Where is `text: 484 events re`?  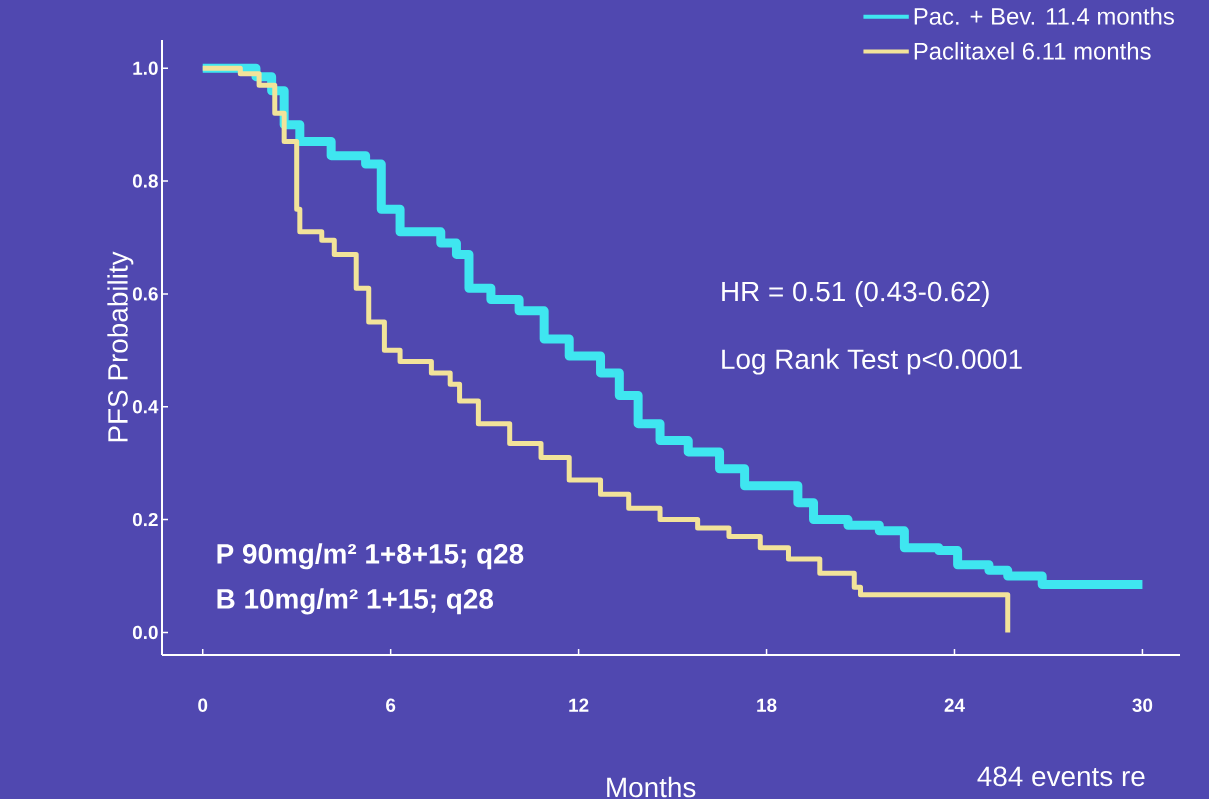 text: 484 events re is located at coordinates (1061, 776).